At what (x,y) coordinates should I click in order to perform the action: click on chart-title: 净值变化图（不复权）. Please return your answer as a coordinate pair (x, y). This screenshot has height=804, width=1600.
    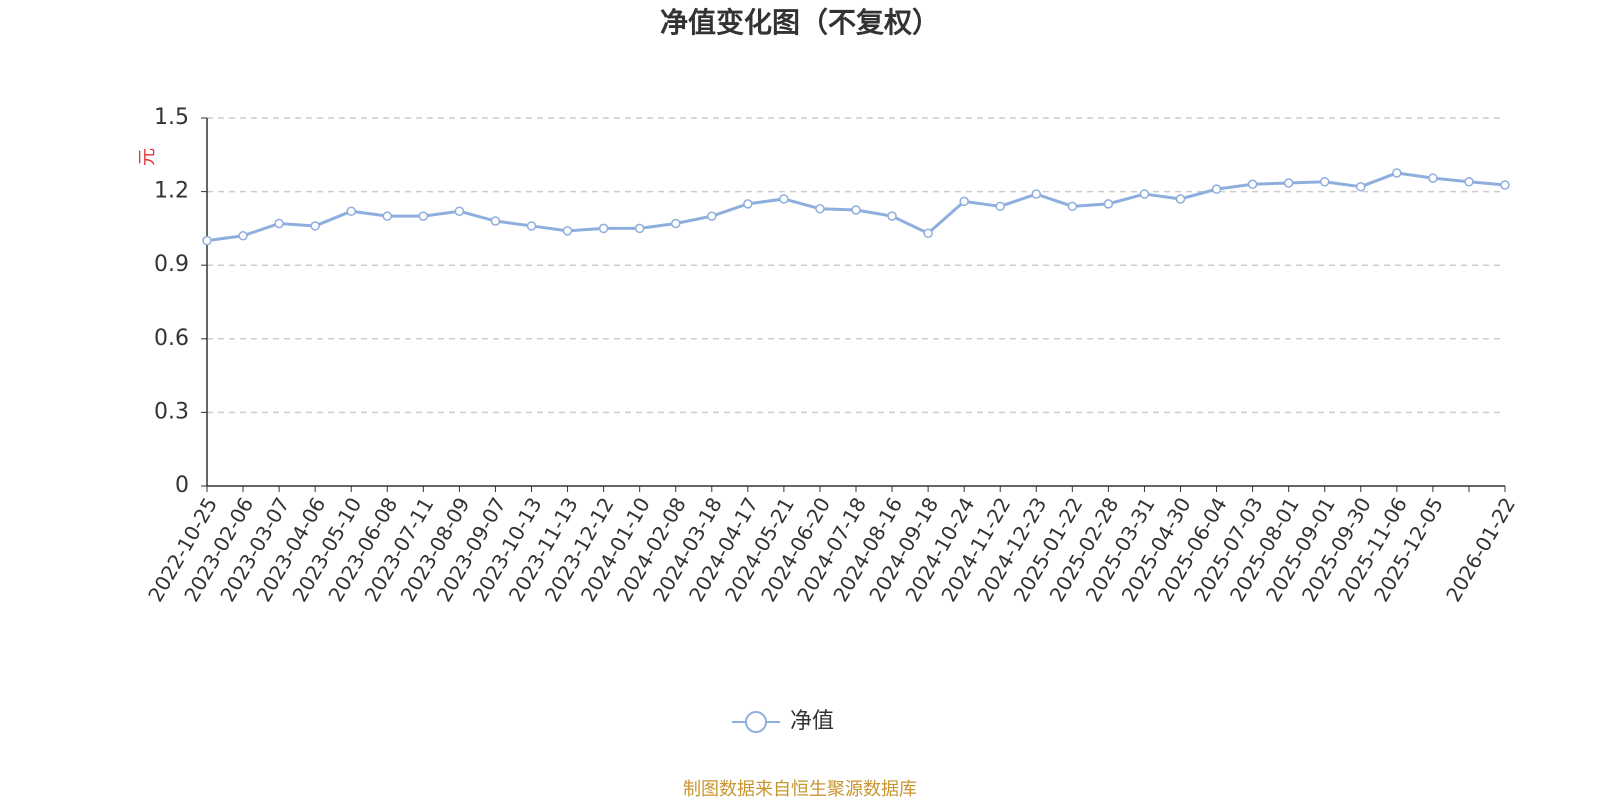
    Looking at the image, I should click on (800, 22).